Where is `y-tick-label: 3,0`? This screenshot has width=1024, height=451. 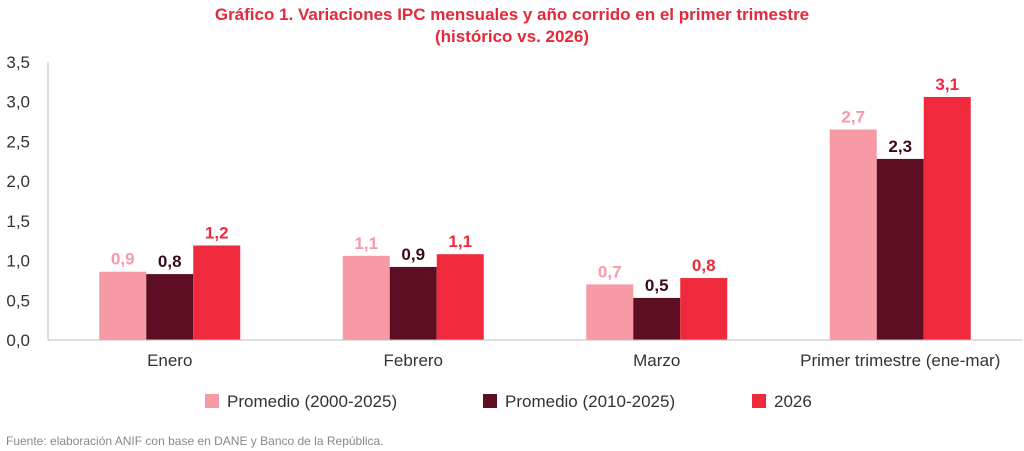
y-tick-label: 3,0 is located at coordinates (18, 102).